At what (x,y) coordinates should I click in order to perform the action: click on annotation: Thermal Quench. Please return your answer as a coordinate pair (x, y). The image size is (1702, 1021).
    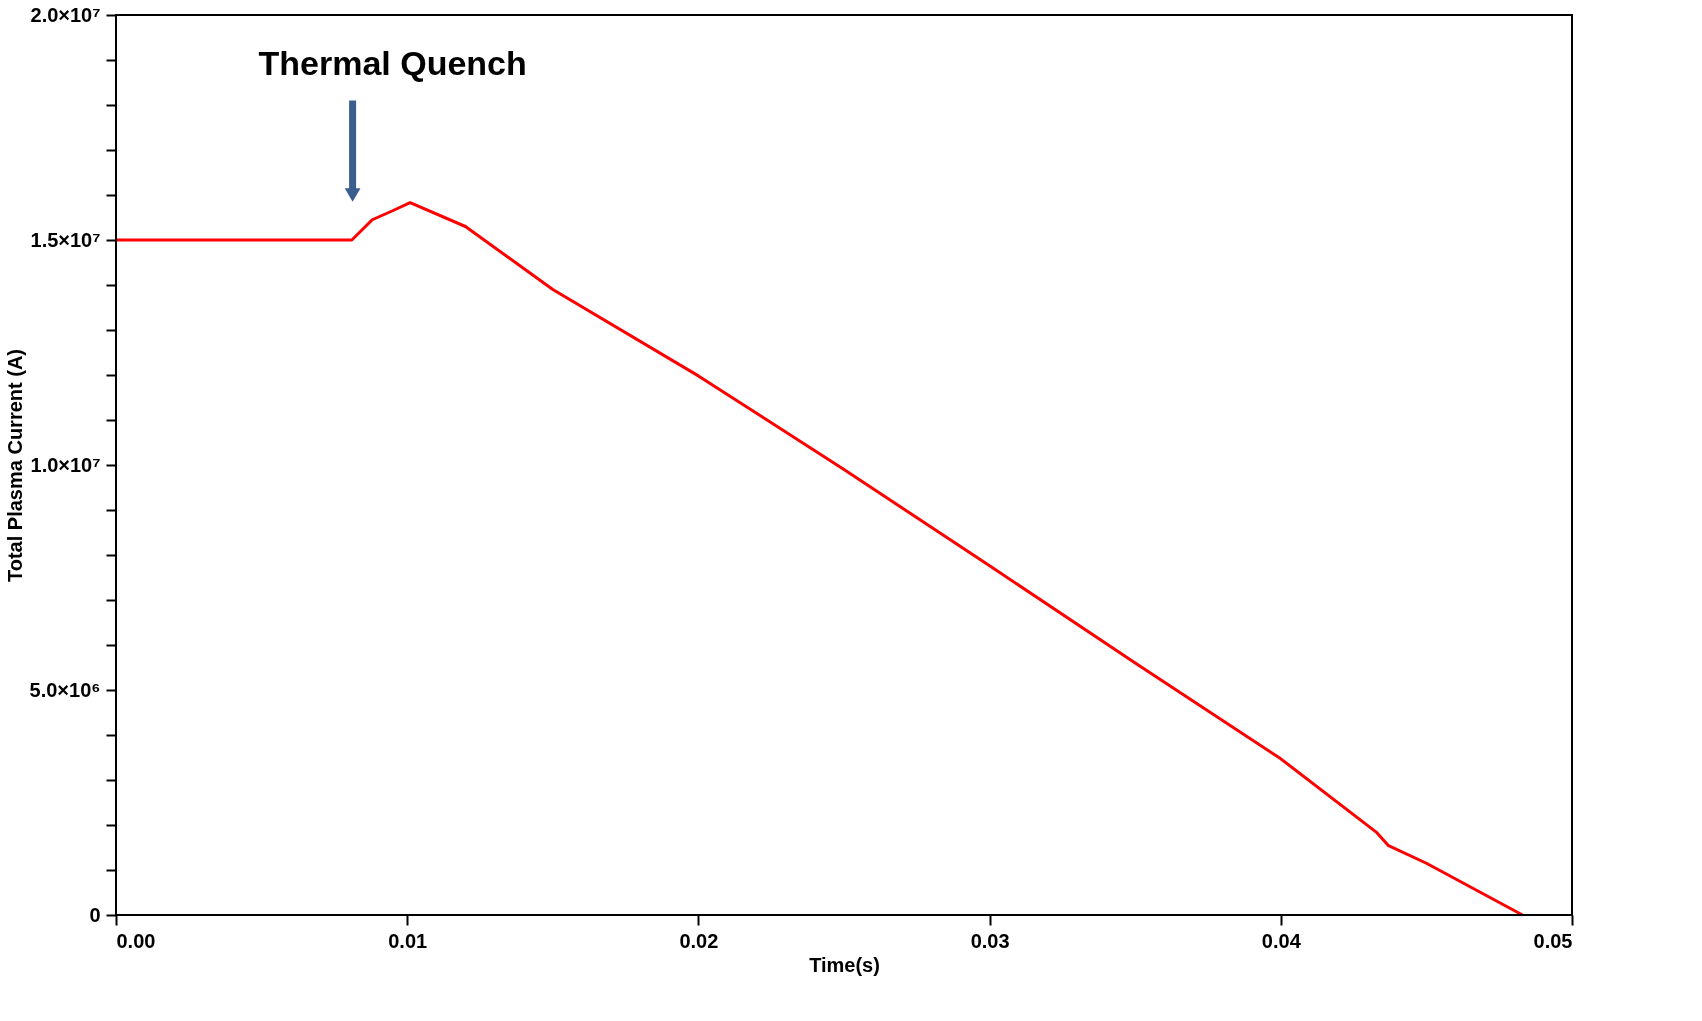
    Looking at the image, I should click on (392, 62).